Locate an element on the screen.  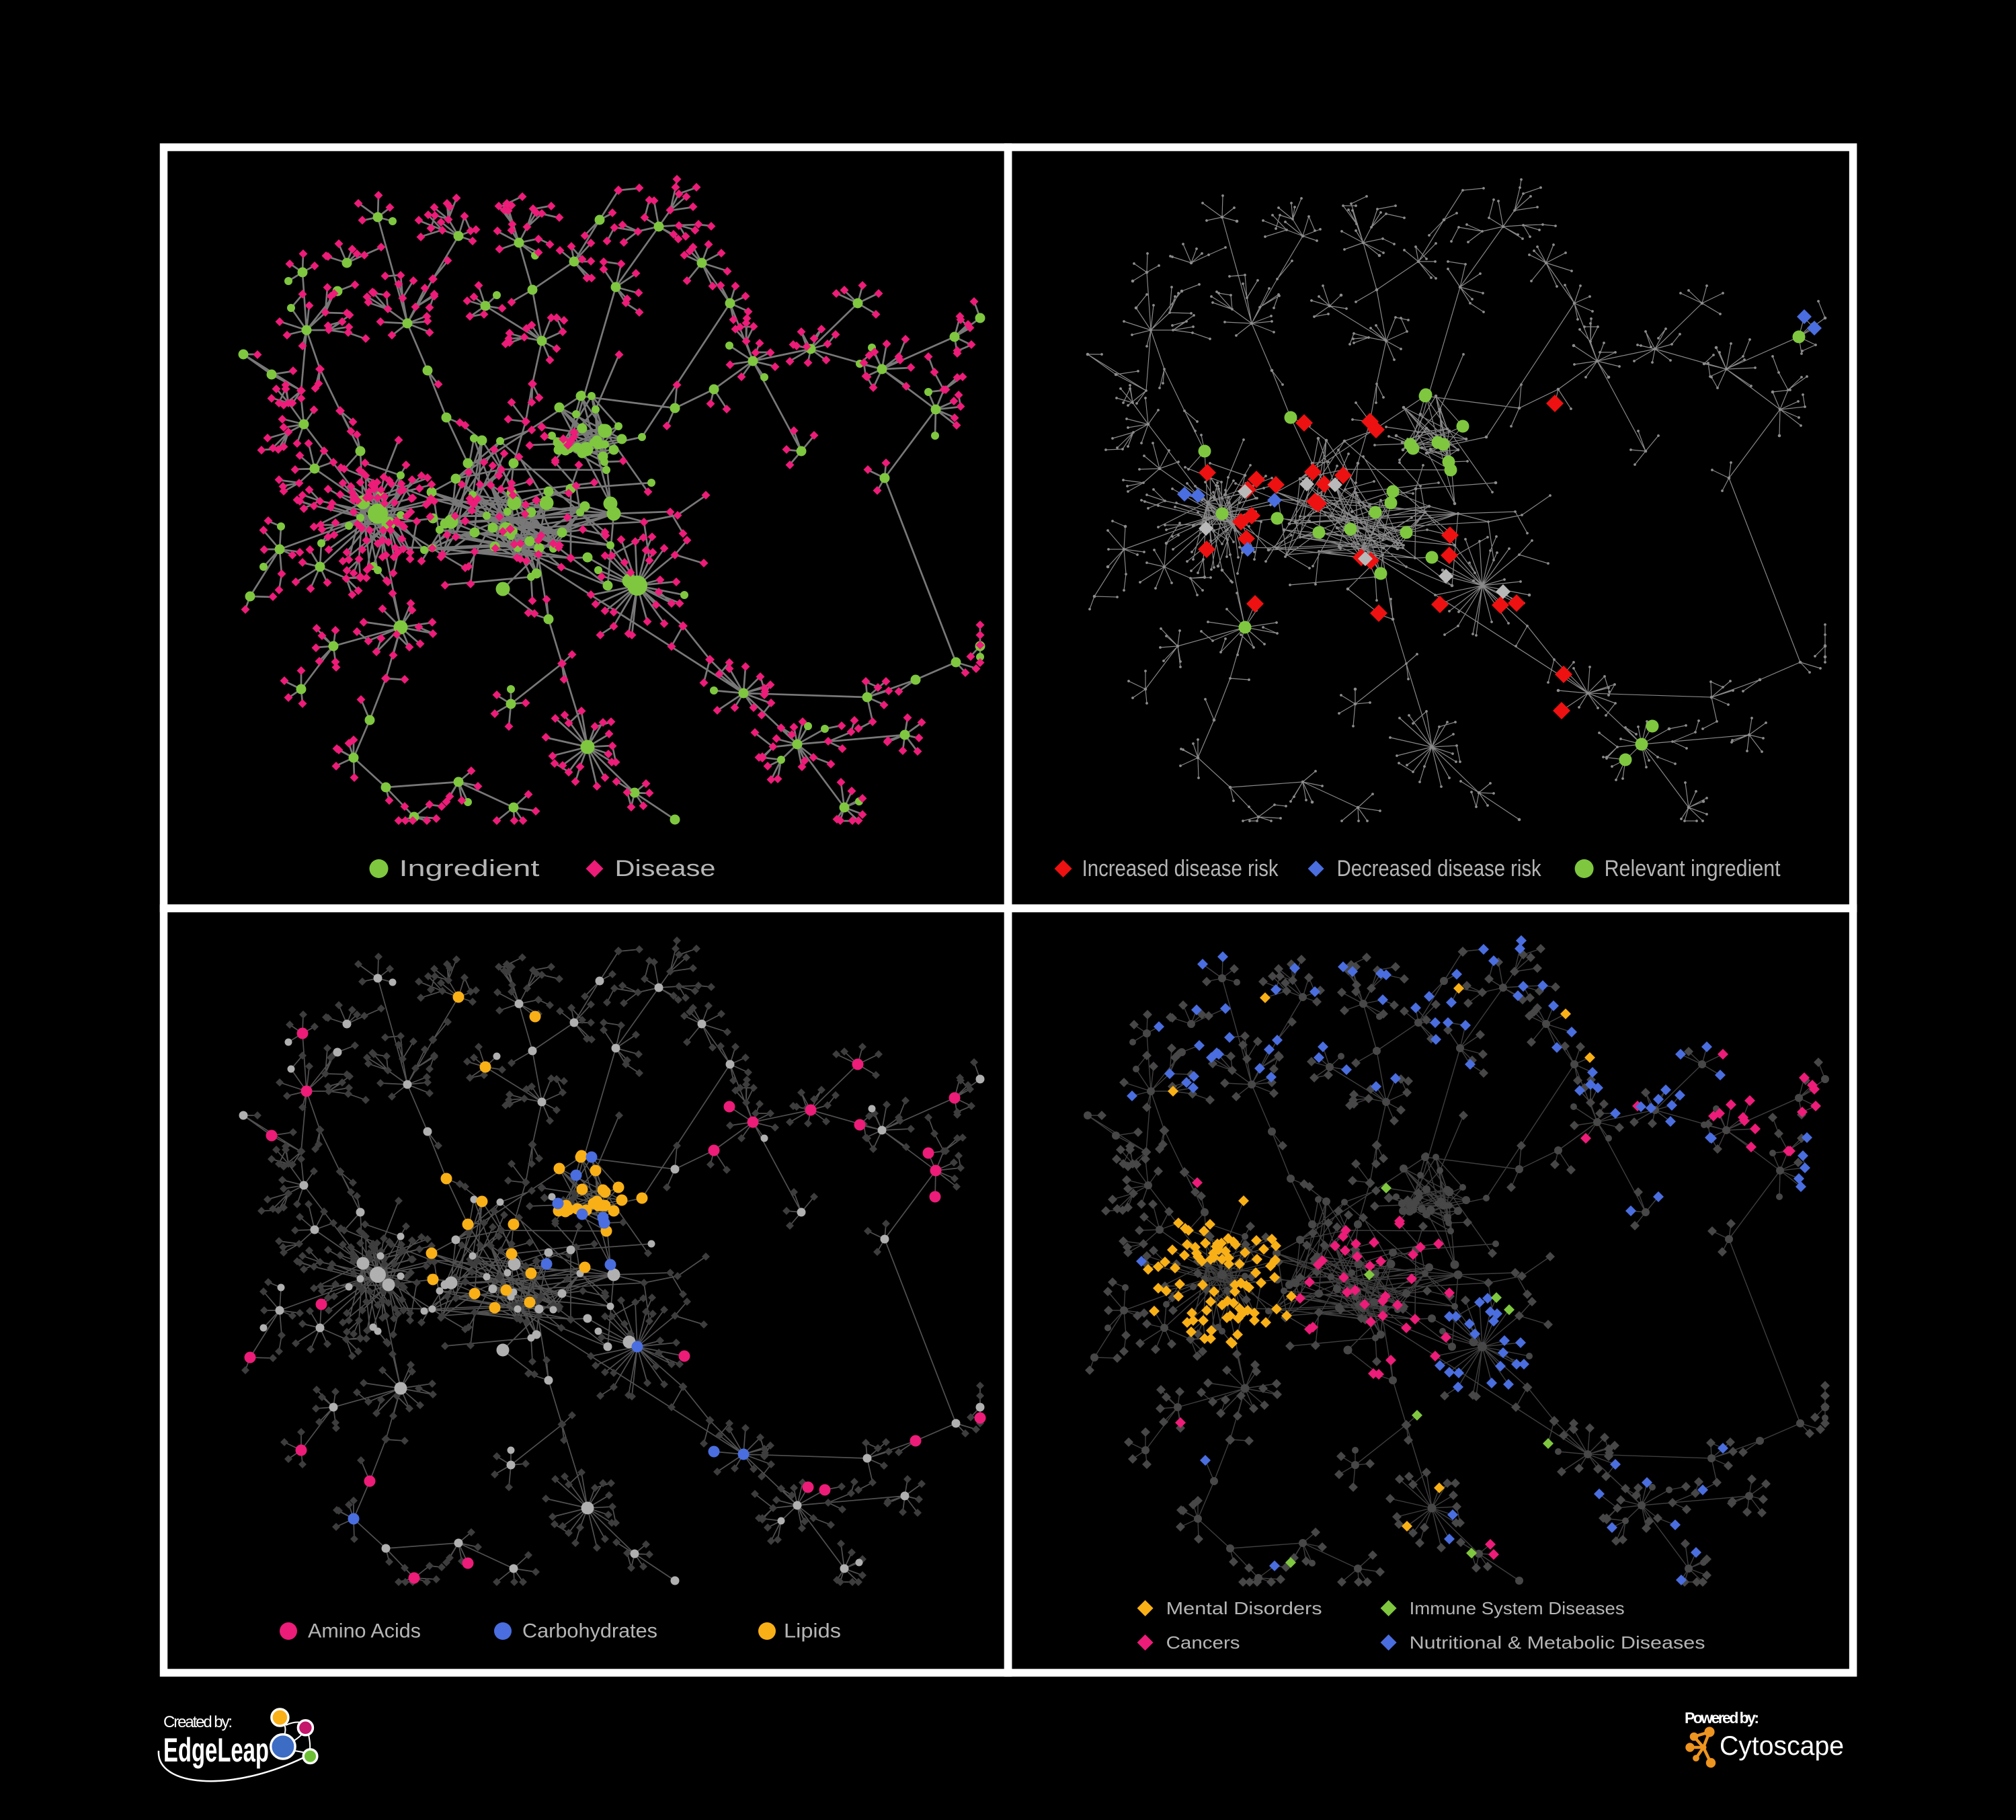
svg-text: Disease is located at coordinates (665, 868).